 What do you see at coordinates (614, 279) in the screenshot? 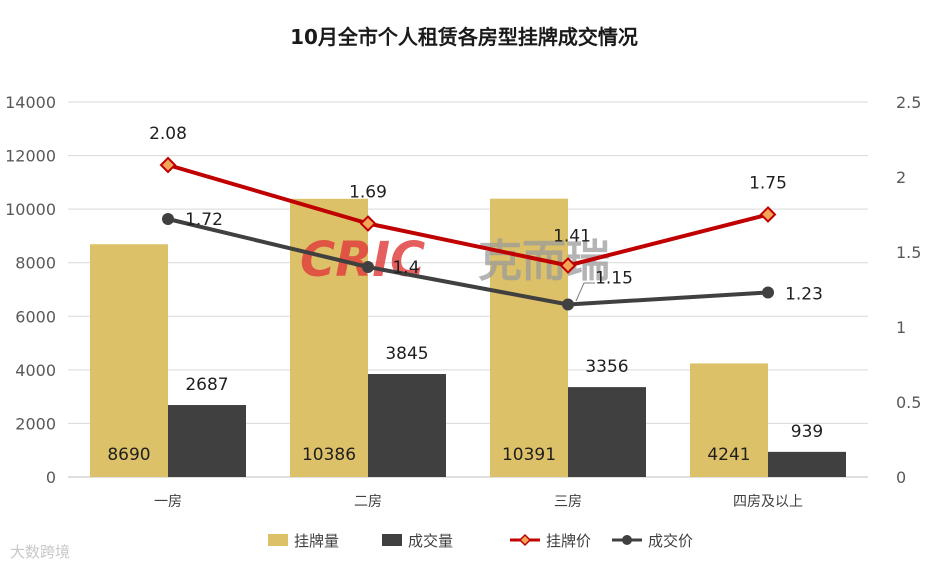
I see `data-label-成交价: 1.15` at bounding box center [614, 279].